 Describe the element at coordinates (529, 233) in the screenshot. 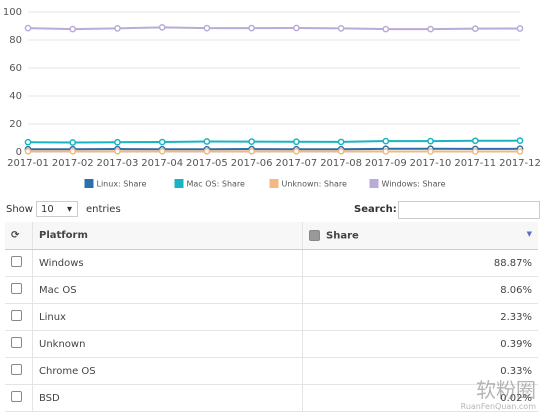

I see `sort-arrow: ▼` at that location.